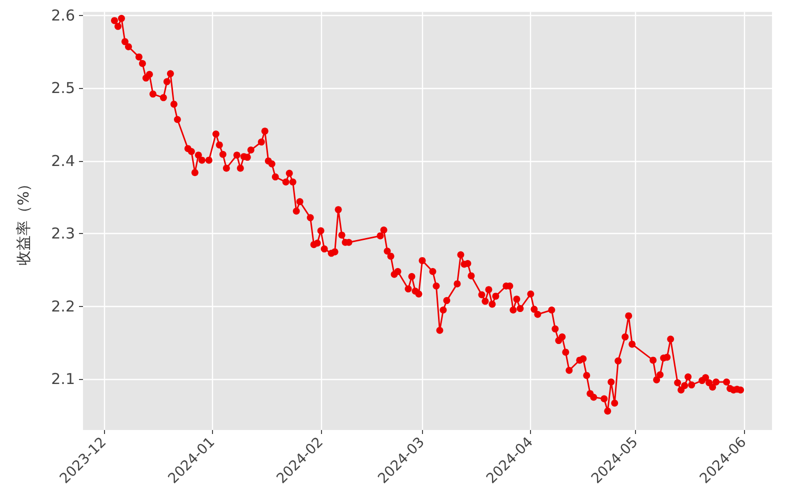 This screenshot has height=500, width=800. Describe the element at coordinates (63, 233) in the screenshot. I see `y-tick-label: 2.3` at that location.